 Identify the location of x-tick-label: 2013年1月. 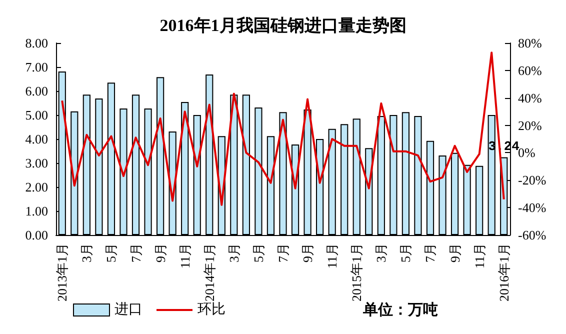
(62, 272).